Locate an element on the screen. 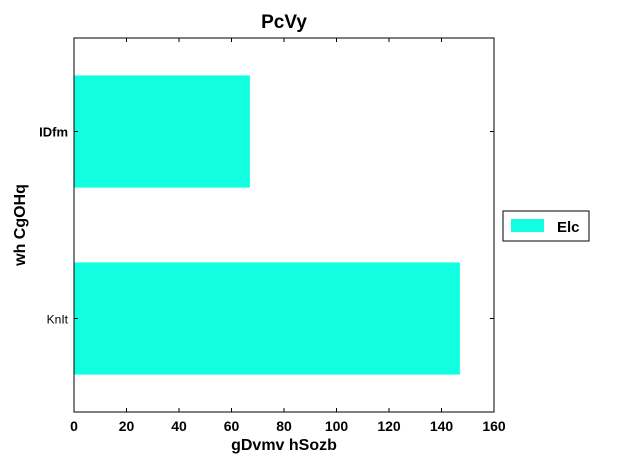 The height and width of the screenshot is (468, 624). x-tick-label: 60 is located at coordinates (232, 426).